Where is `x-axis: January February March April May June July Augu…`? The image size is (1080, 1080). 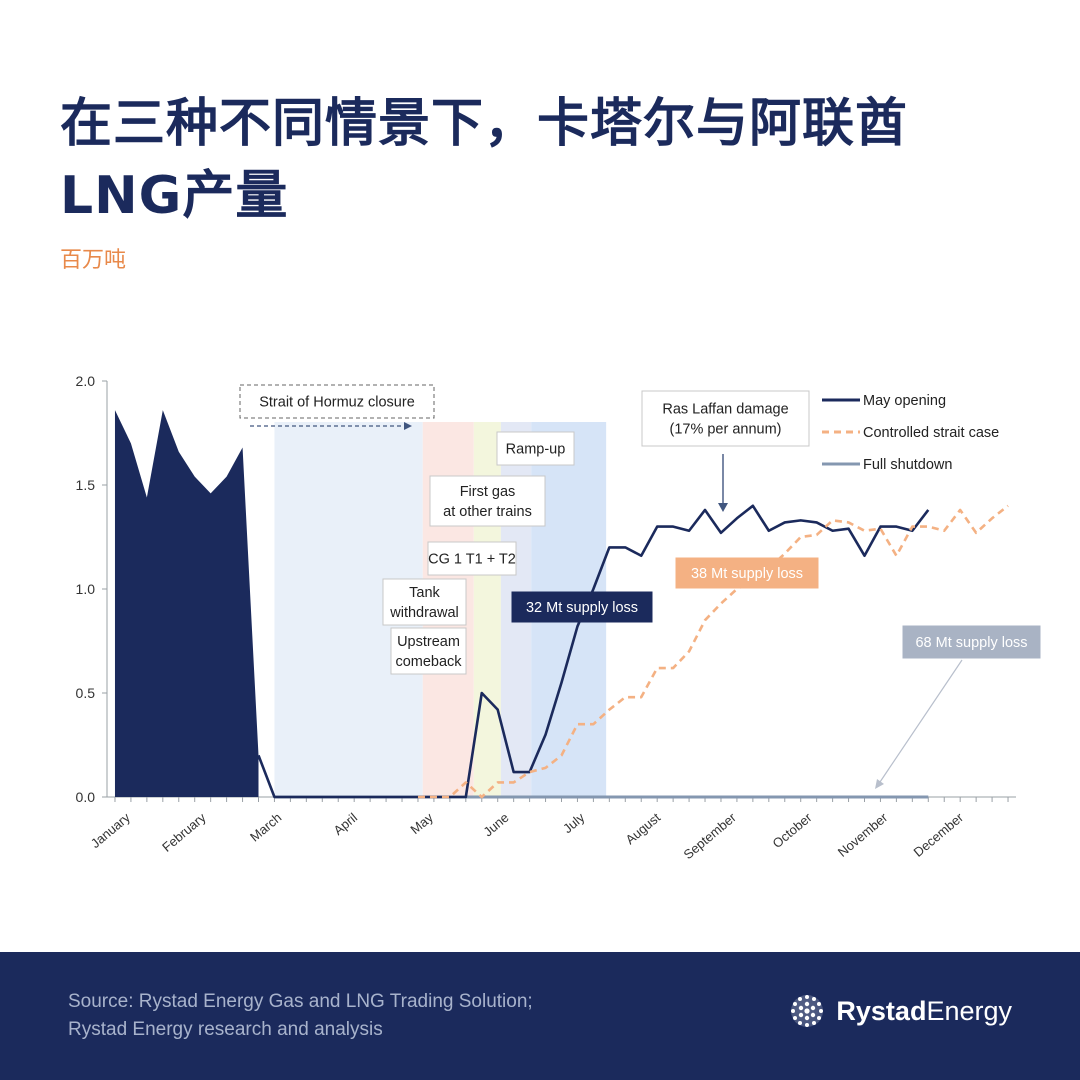 x-axis: January February March April May June July Augu… is located at coordinates (552, 829).